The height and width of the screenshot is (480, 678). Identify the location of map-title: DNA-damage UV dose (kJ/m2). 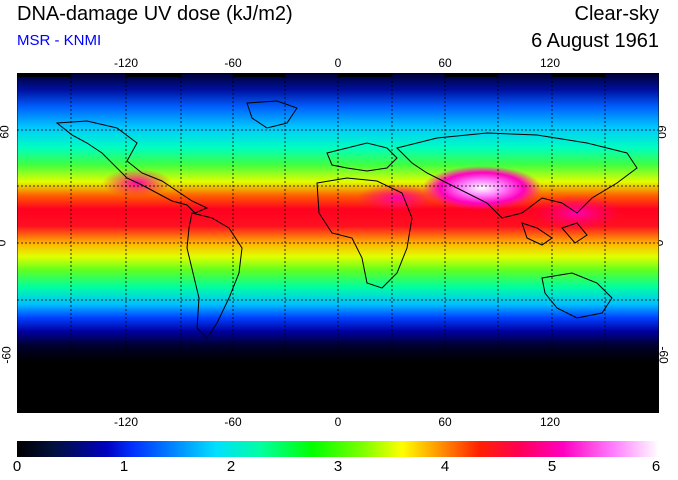
(155, 14).